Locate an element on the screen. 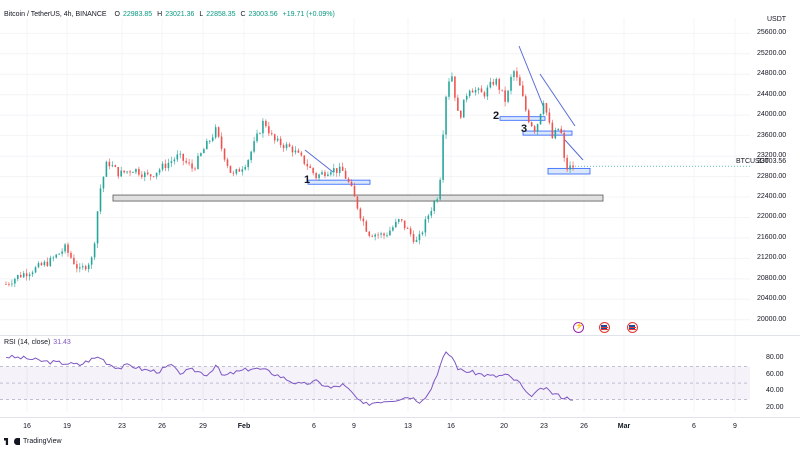 This screenshot has height=451, width=800. rsi-header: RSI (14, close) 31.43 is located at coordinates (37, 342).